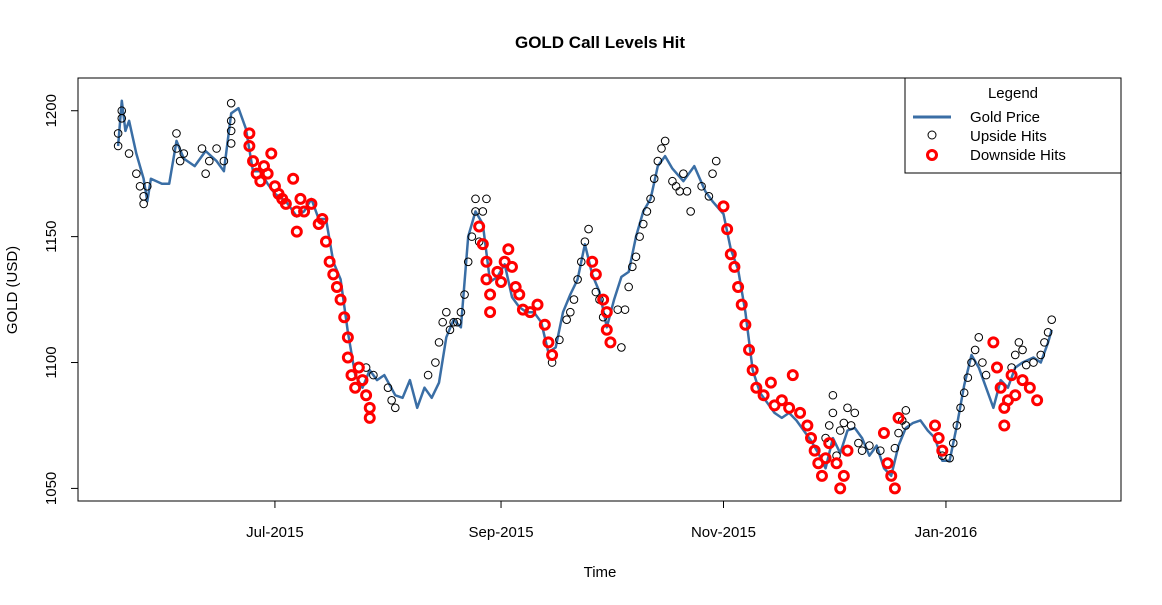 This screenshot has height=605, width=1162. I want to click on legend-downside-swatch, so click(932, 155).